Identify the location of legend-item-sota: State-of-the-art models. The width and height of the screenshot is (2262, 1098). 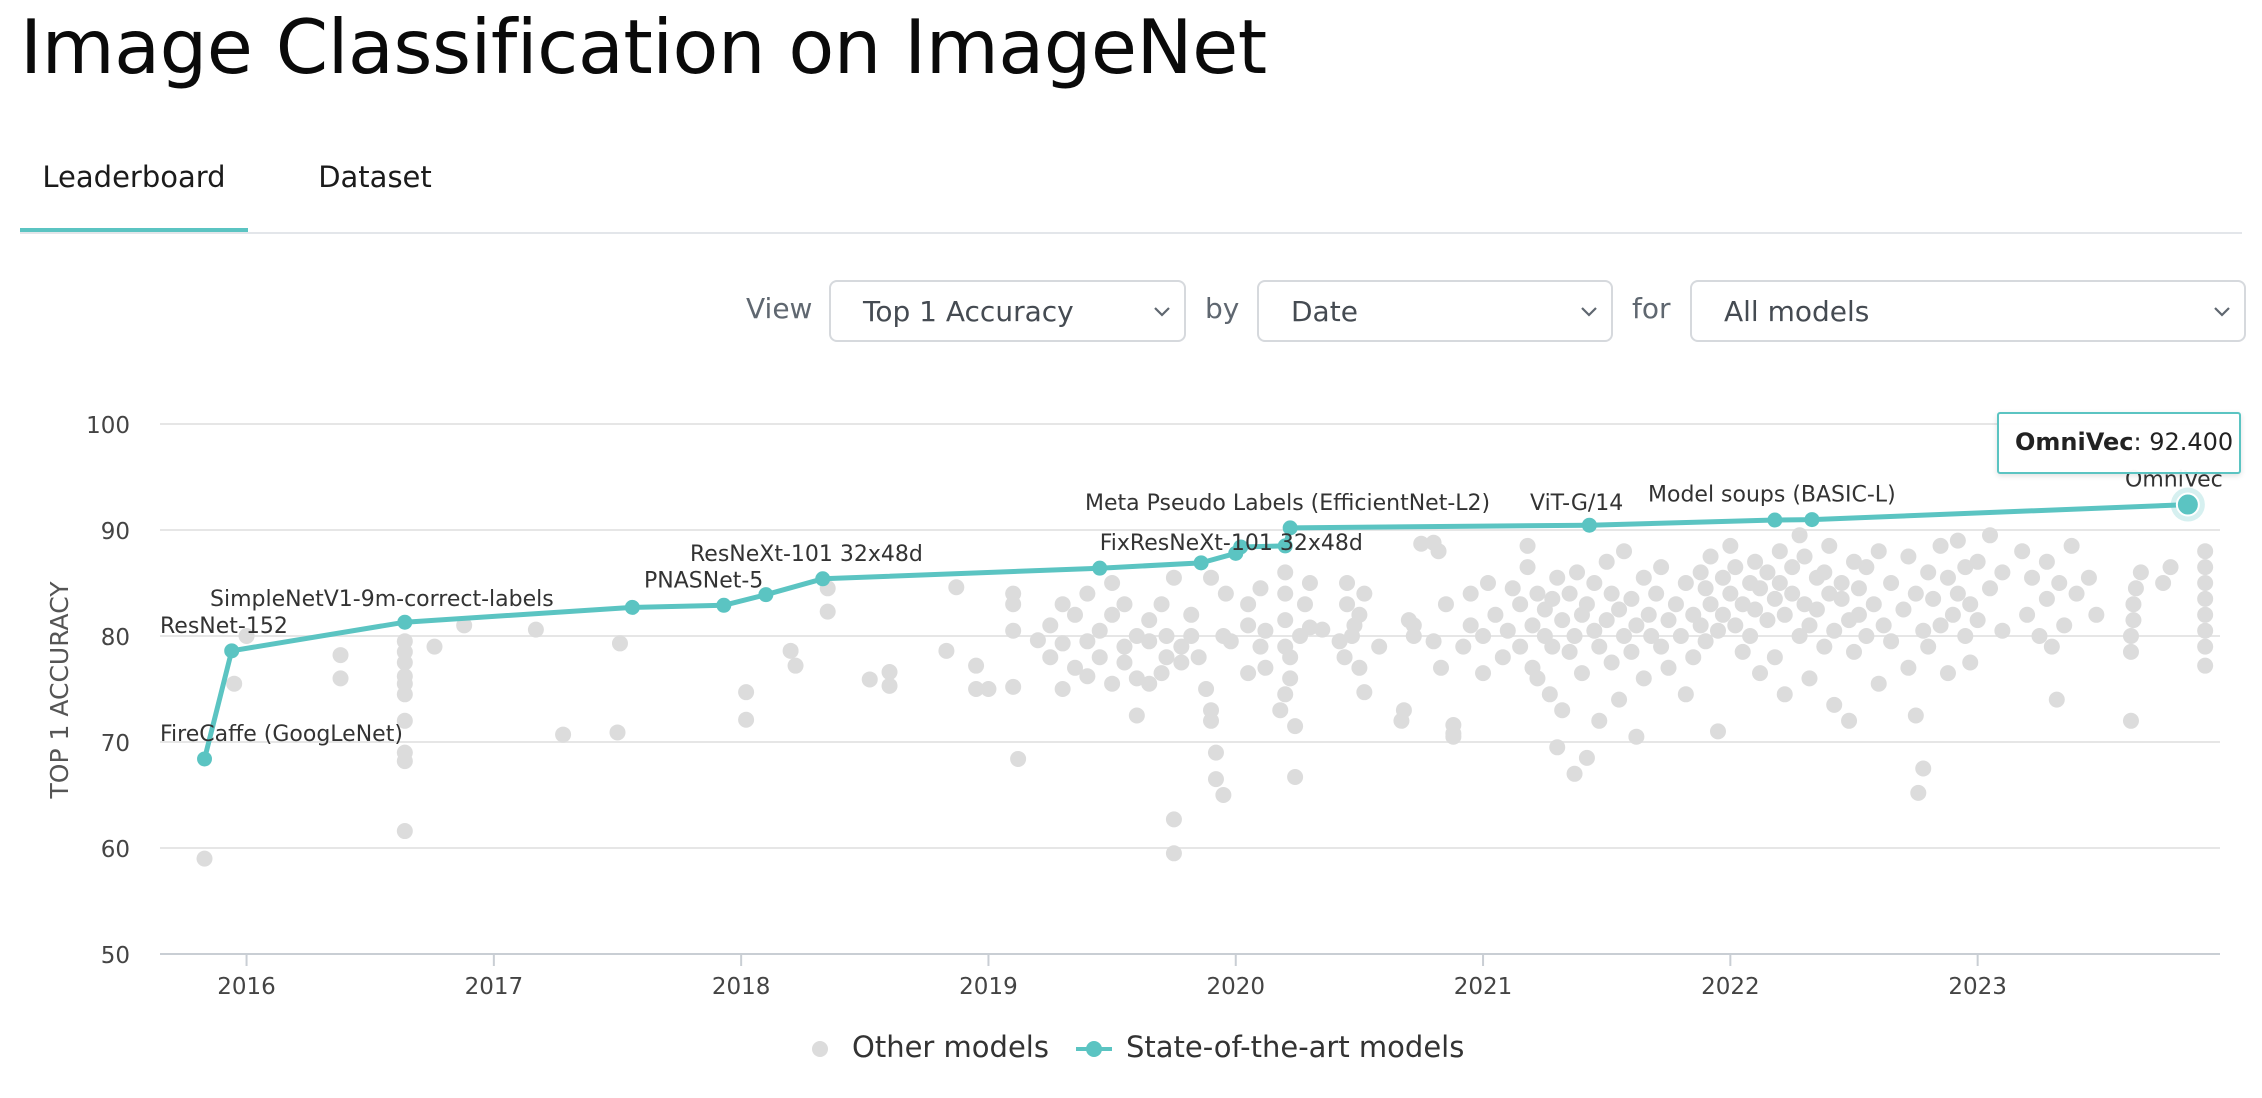
(1270, 1050).